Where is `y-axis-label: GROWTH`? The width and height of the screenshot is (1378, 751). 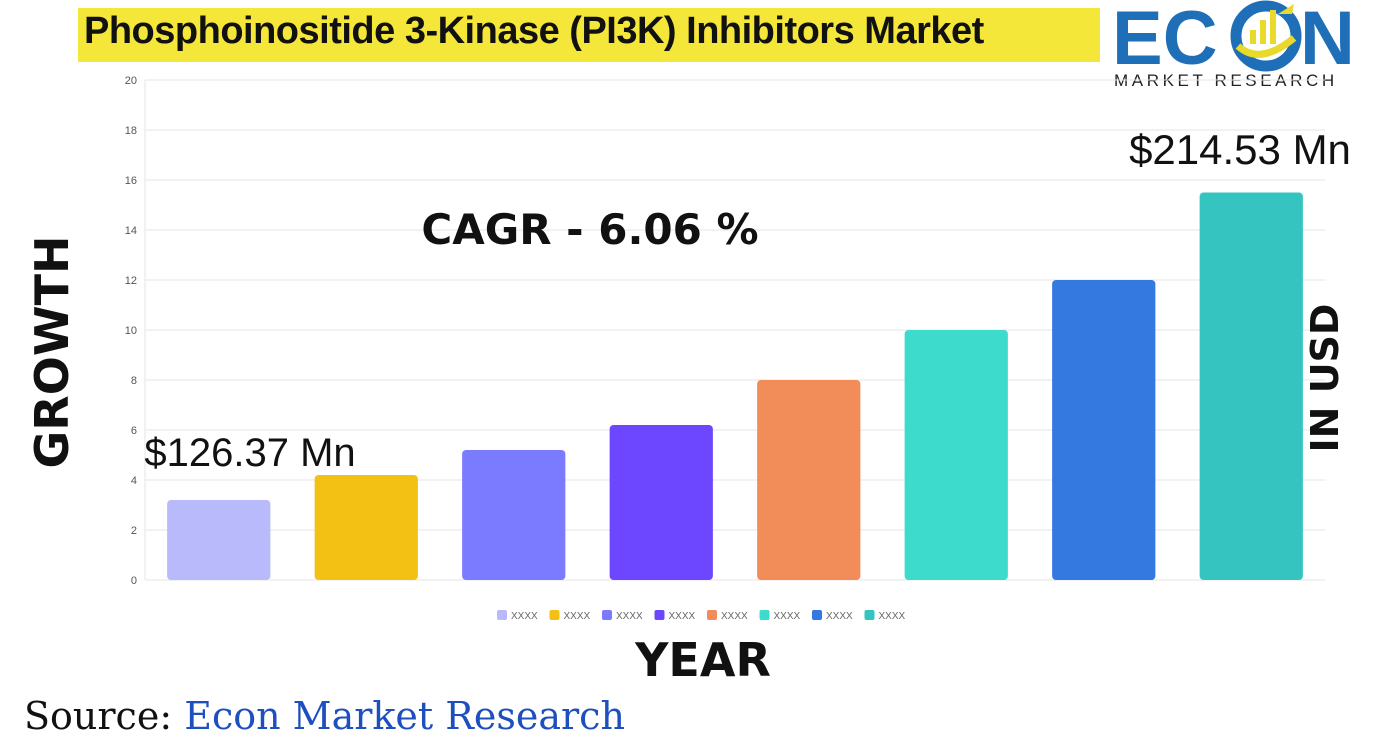
y-axis-label: GROWTH is located at coordinates (52, 352).